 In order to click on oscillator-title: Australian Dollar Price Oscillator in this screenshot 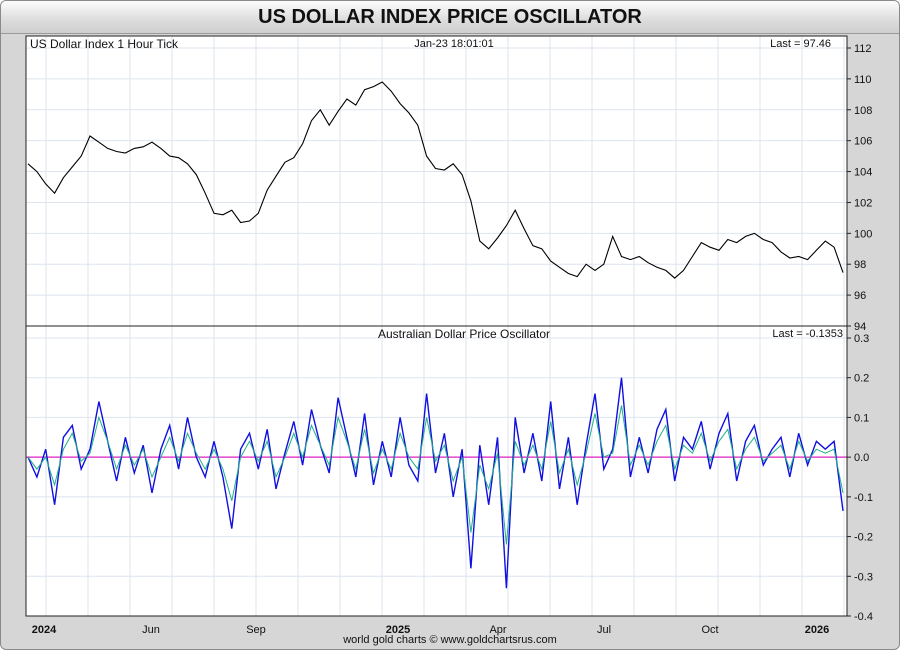, I will do `click(464, 334)`.